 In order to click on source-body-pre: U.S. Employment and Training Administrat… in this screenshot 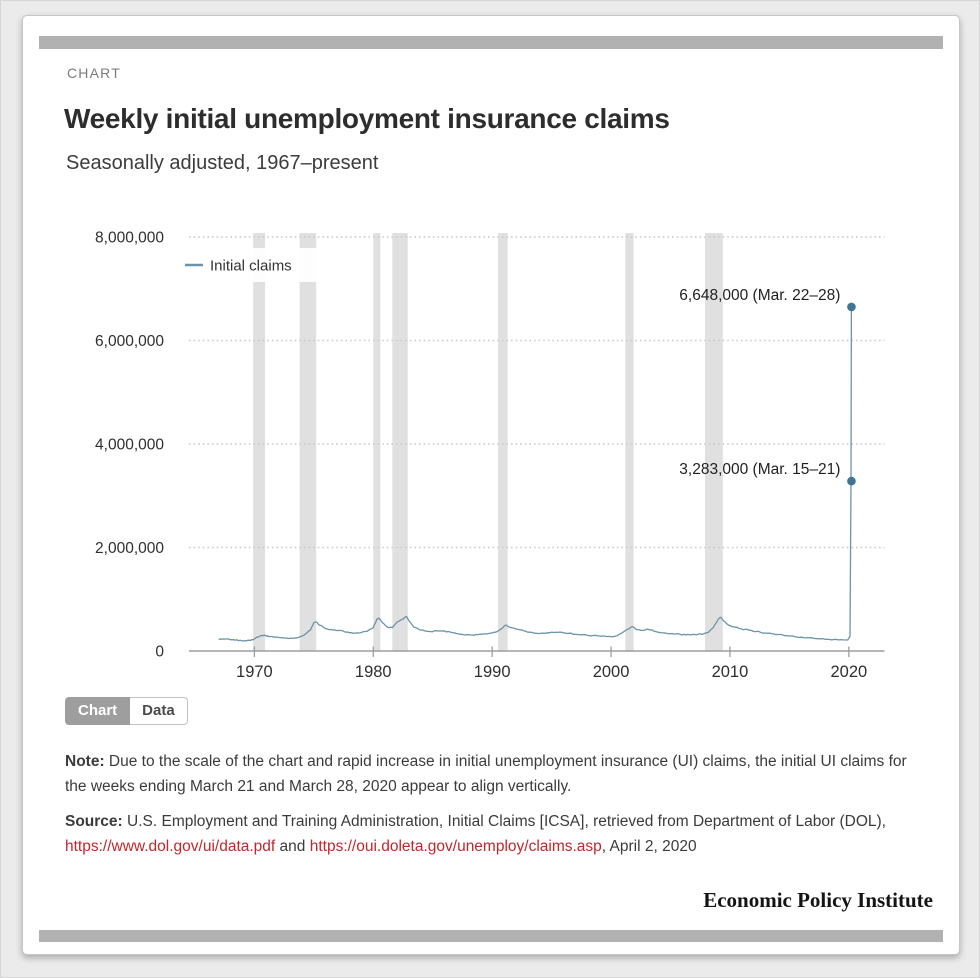, I will do `click(504, 821)`.